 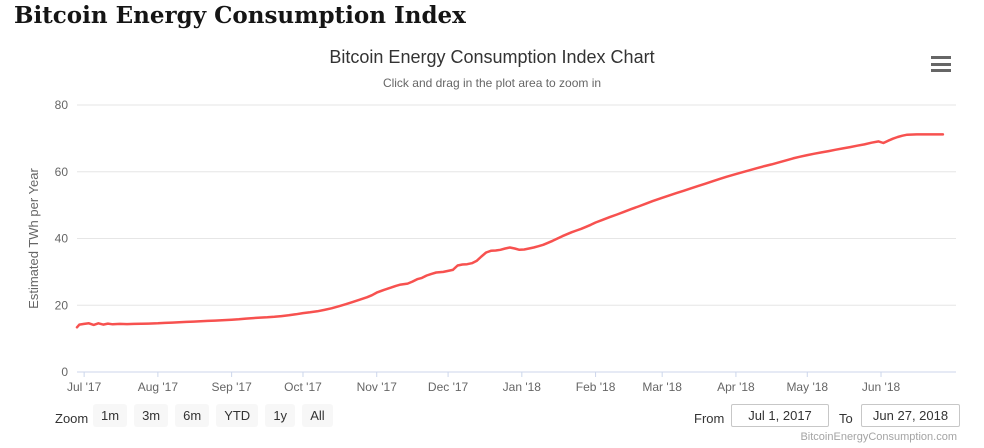 What do you see at coordinates (280, 415) in the screenshot?
I see `zoom-button-1y: 1y` at bounding box center [280, 415].